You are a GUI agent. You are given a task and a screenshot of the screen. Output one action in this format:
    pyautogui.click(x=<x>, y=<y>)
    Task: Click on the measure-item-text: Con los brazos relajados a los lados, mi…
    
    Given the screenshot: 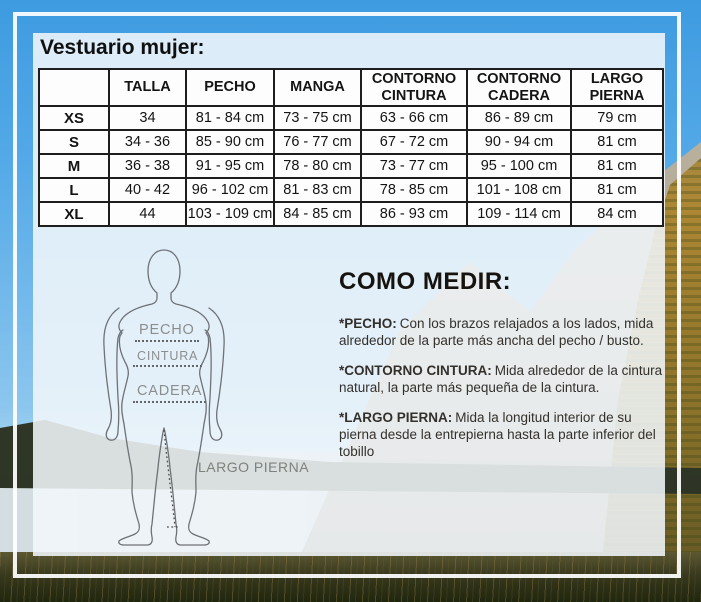 What is the action you would take?
    pyautogui.click(x=496, y=332)
    